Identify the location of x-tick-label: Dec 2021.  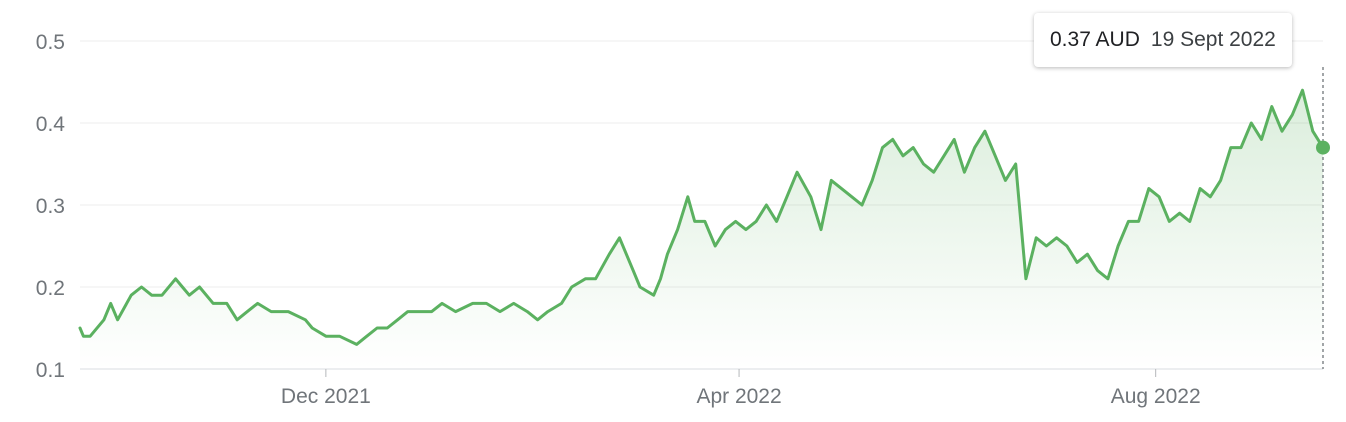
(326, 396).